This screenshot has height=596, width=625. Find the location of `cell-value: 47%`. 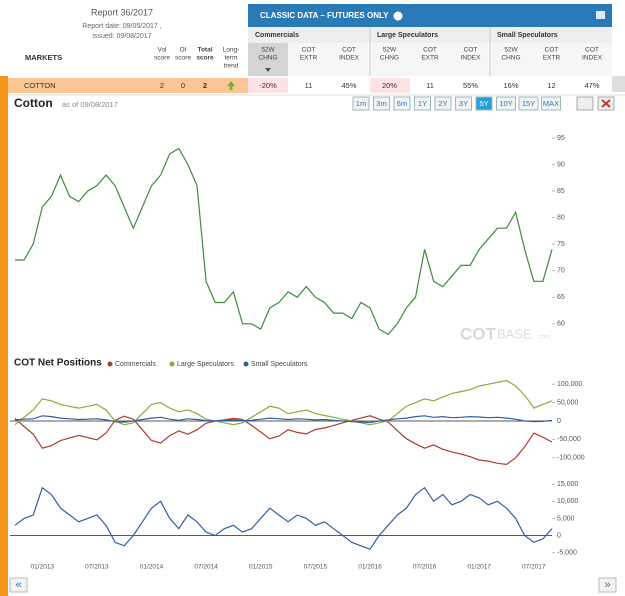

cell-value: 47% is located at coordinates (591, 85).